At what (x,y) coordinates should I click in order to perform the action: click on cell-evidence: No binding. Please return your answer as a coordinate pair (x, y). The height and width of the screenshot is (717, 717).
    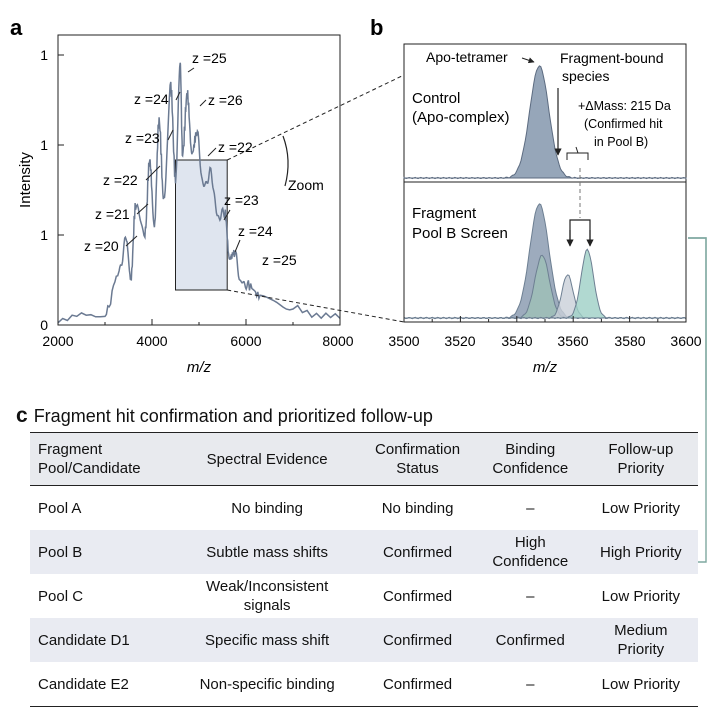
    Looking at the image, I should click on (267, 508).